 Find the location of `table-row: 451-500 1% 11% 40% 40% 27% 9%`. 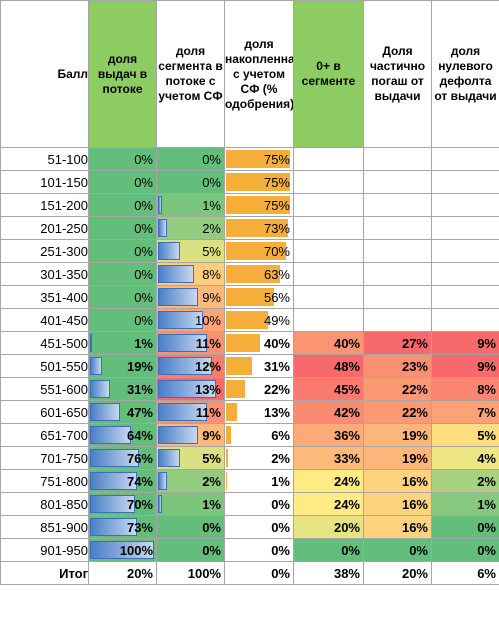

table-row: 451-500 1% 11% 40% 40% 27% 9% is located at coordinates (249, 343).